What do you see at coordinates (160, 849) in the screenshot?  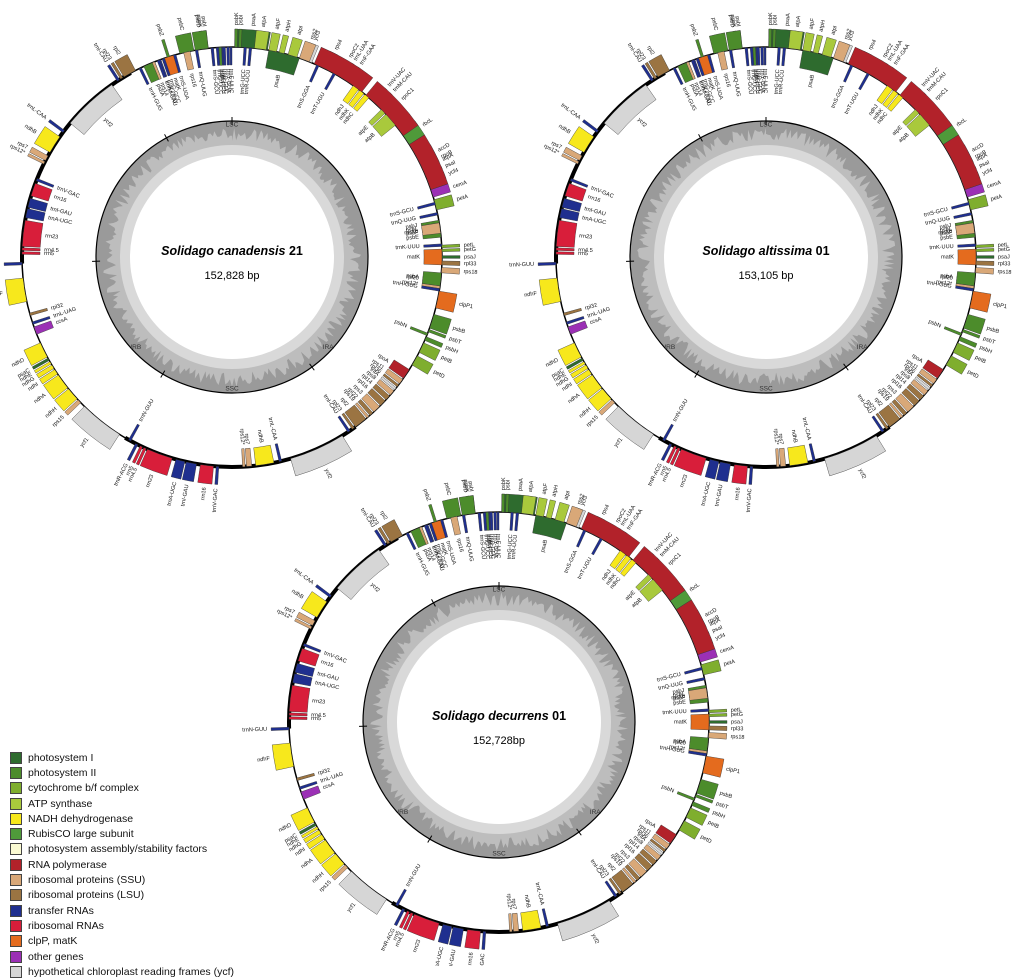 I see `legend-item: photosystem assembly/stability factors` at bounding box center [160, 849].